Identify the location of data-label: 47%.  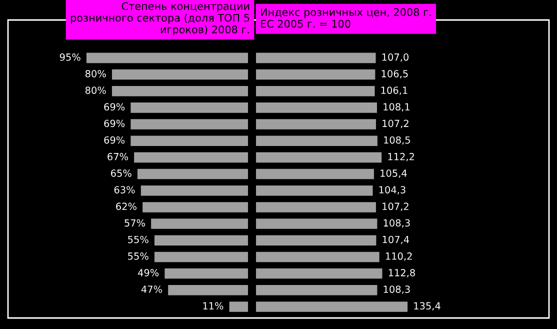
(151, 289).